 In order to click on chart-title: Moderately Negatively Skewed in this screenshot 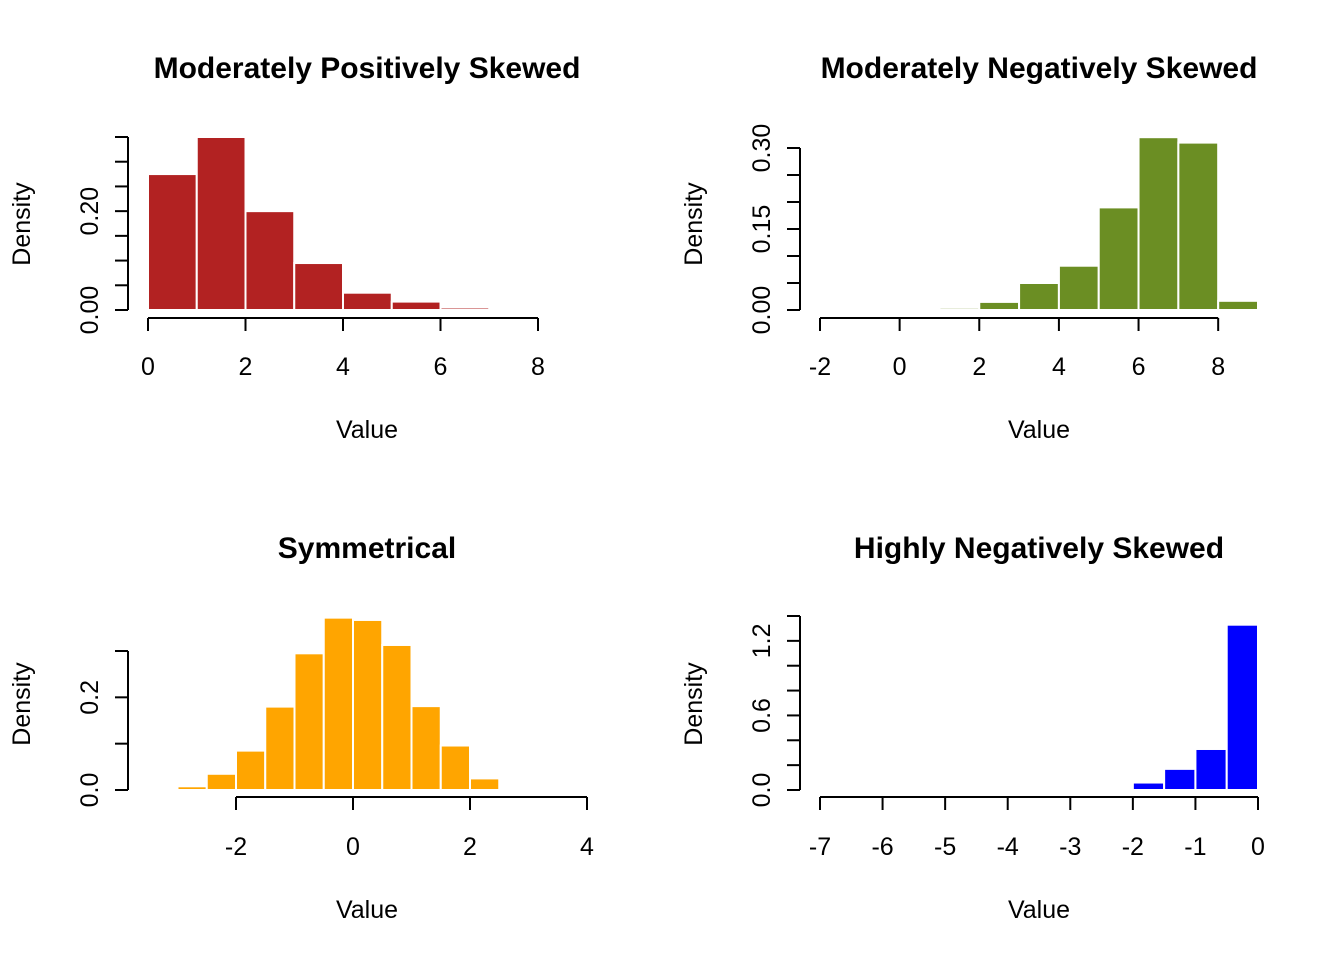, I will do `click(1039, 68)`.